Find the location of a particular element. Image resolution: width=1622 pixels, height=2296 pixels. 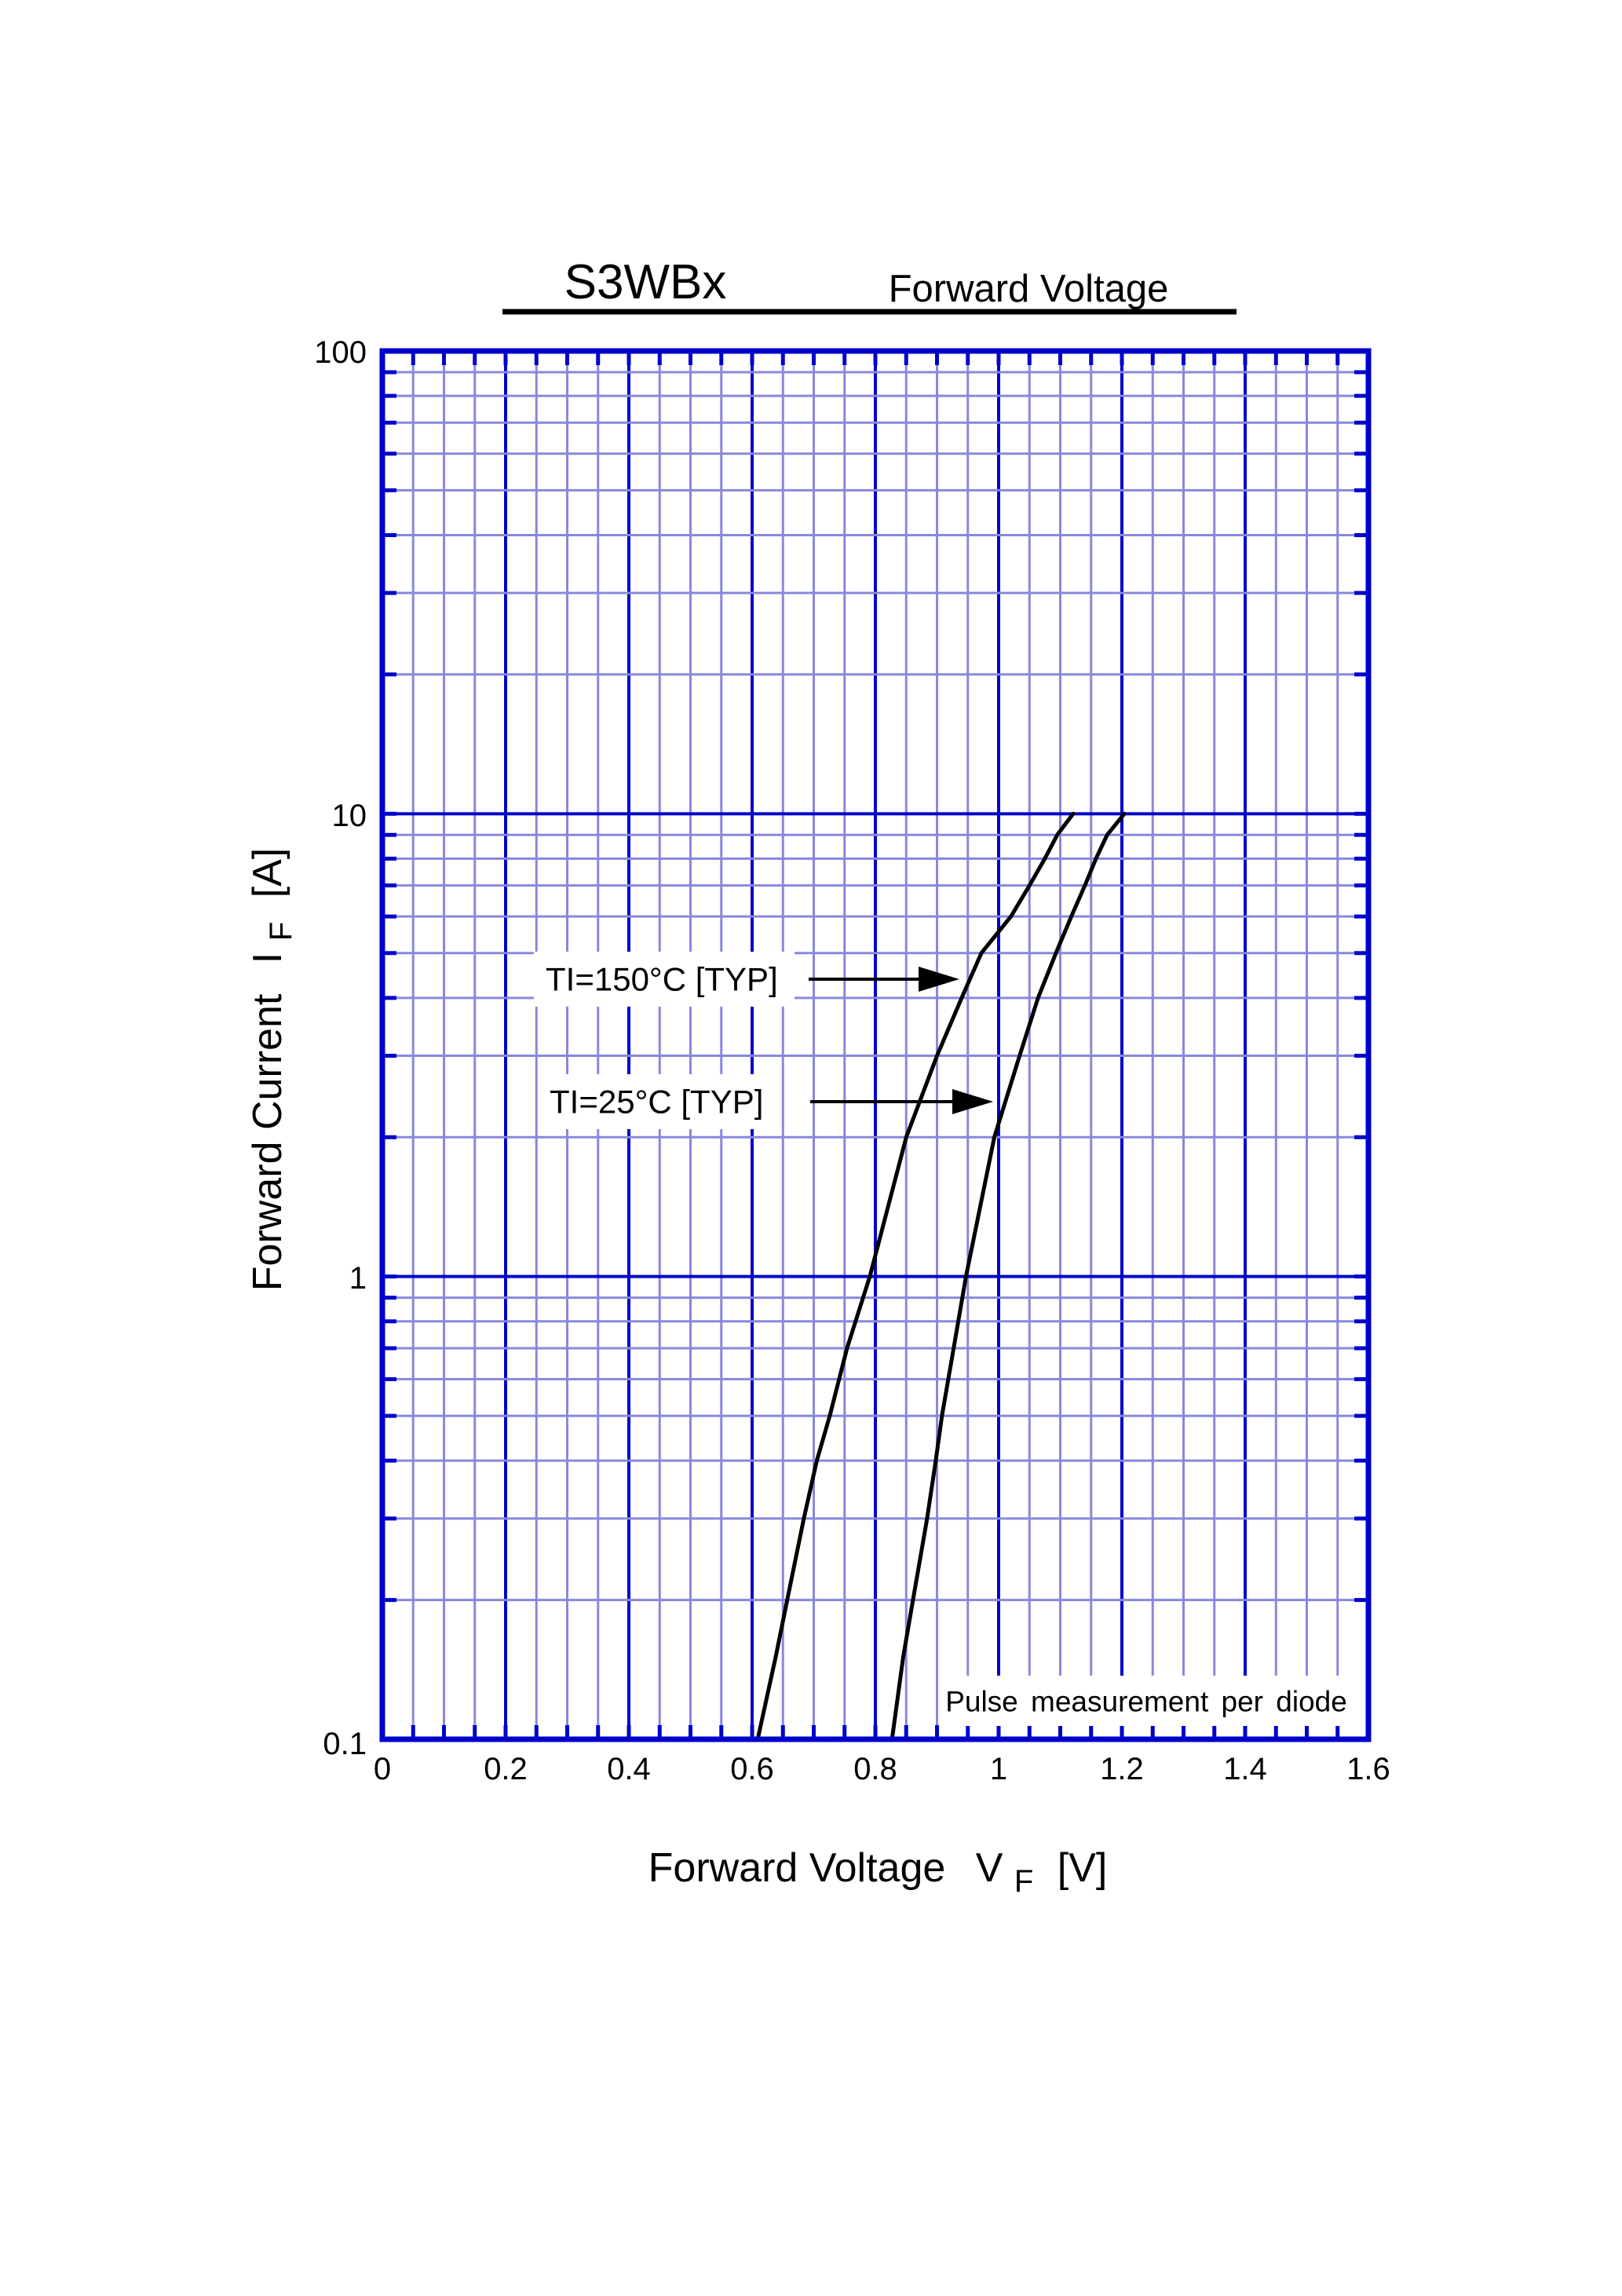

x-tick-1: 1 is located at coordinates (998, 1769).